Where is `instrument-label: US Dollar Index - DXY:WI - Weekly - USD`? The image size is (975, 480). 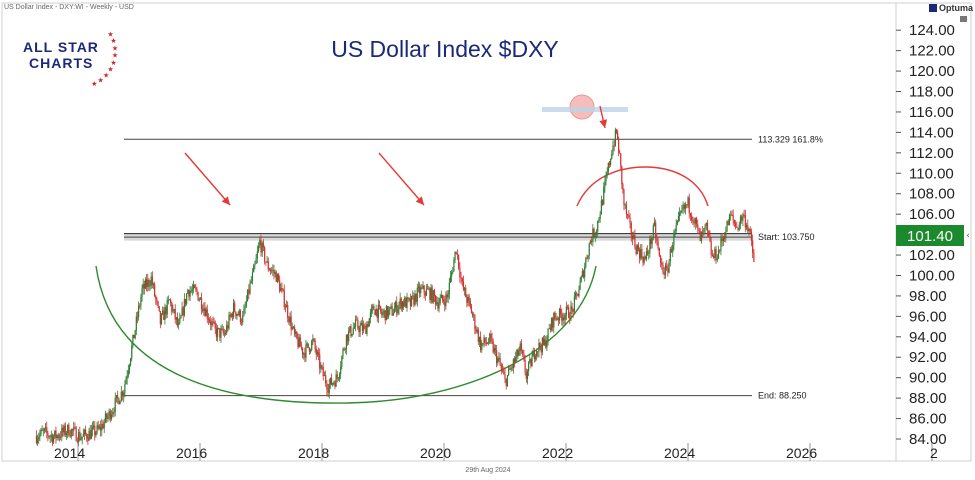 instrument-label: US Dollar Index - DXY:WI - Weekly - USD is located at coordinates (69, 7).